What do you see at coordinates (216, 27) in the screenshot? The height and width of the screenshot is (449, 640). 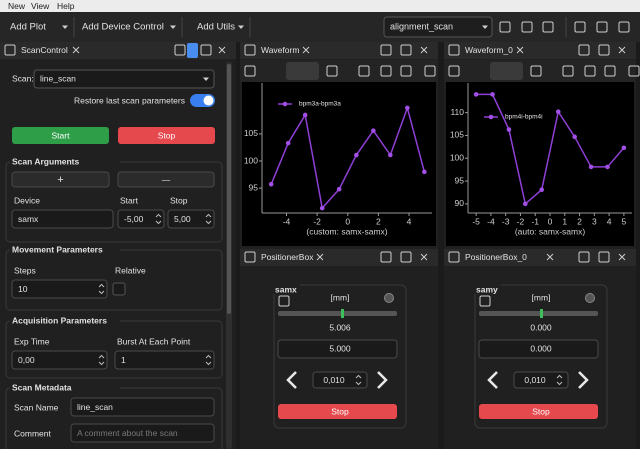 I see `toolbar-button: Add Utils` at bounding box center [216, 27].